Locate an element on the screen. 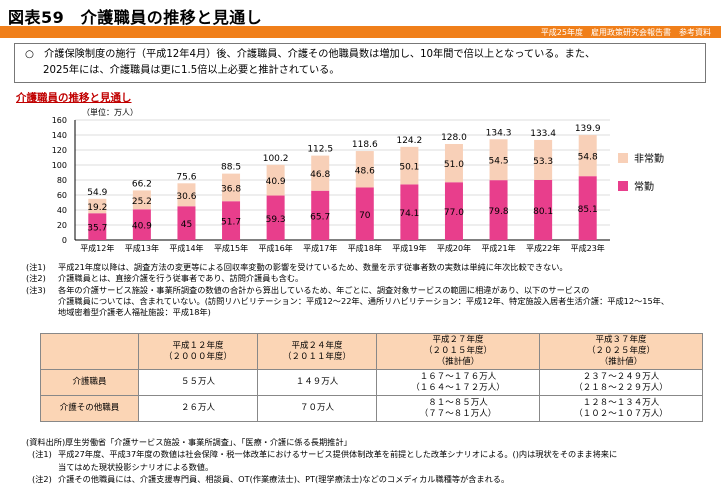  x-tick-label: 平成15年 is located at coordinates (231, 248).